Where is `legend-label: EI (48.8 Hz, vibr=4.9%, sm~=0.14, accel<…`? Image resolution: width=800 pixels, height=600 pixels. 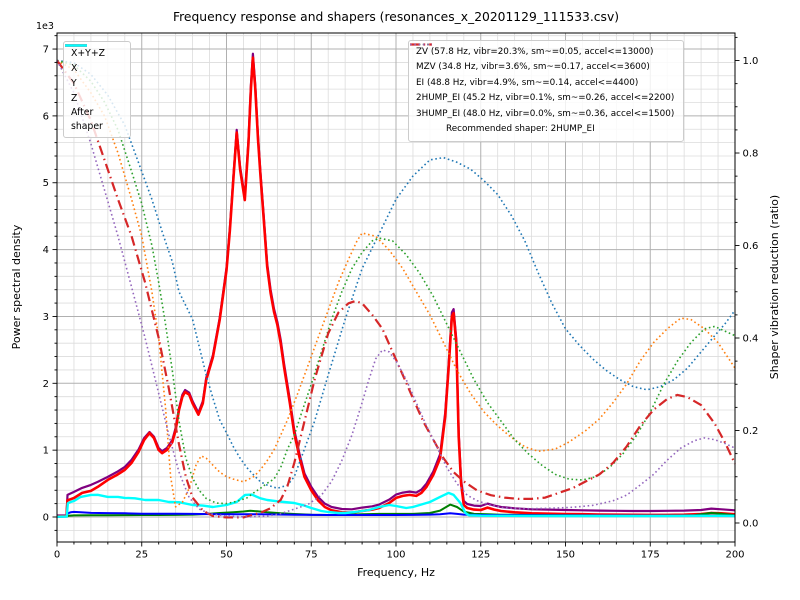
legend-label: EI (48.8 Hz, vibr=4.9%, sm~=0.14, accel<… is located at coordinates (527, 82).